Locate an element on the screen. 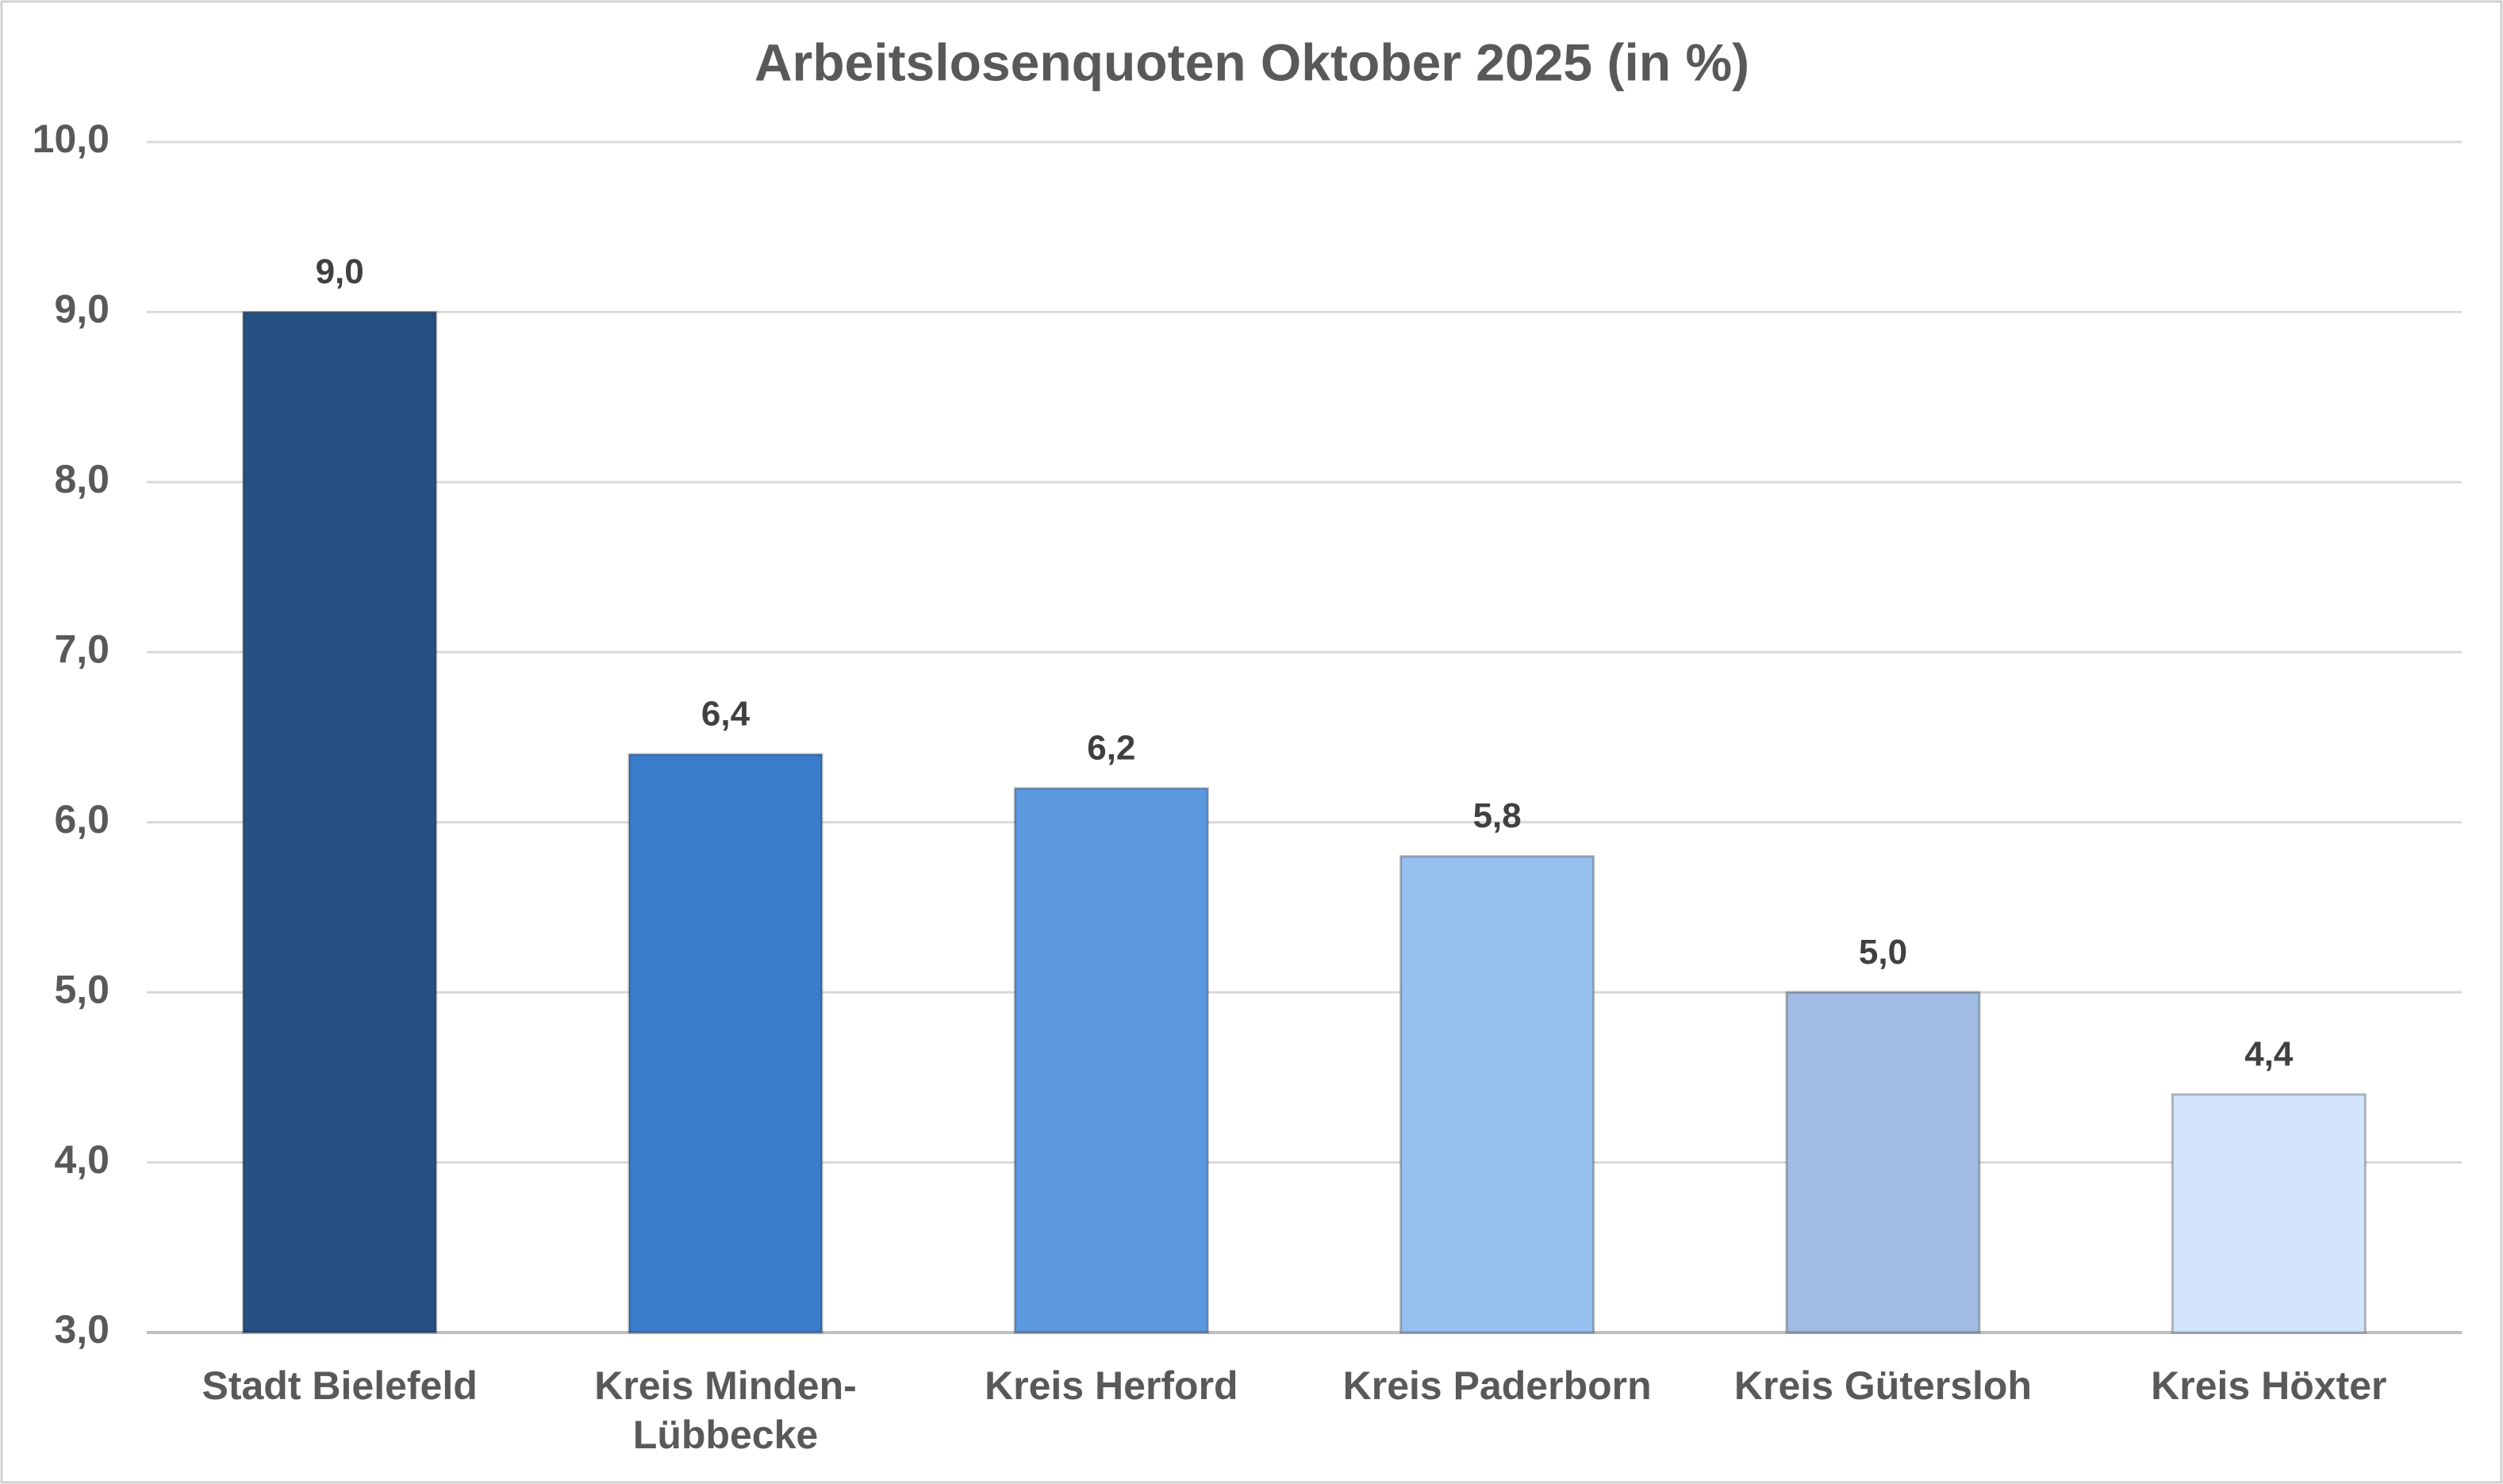  data-label: 4,4 is located at coordinates (2269, 1053).